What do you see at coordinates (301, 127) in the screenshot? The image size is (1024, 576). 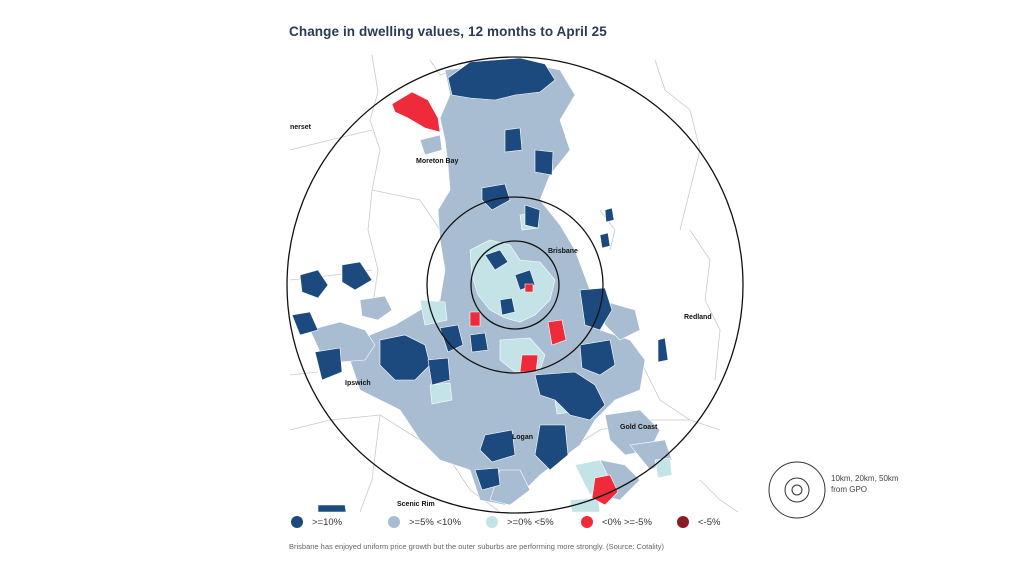 I see `place-label-somerset: nerset` at bounding box center [301, 127].